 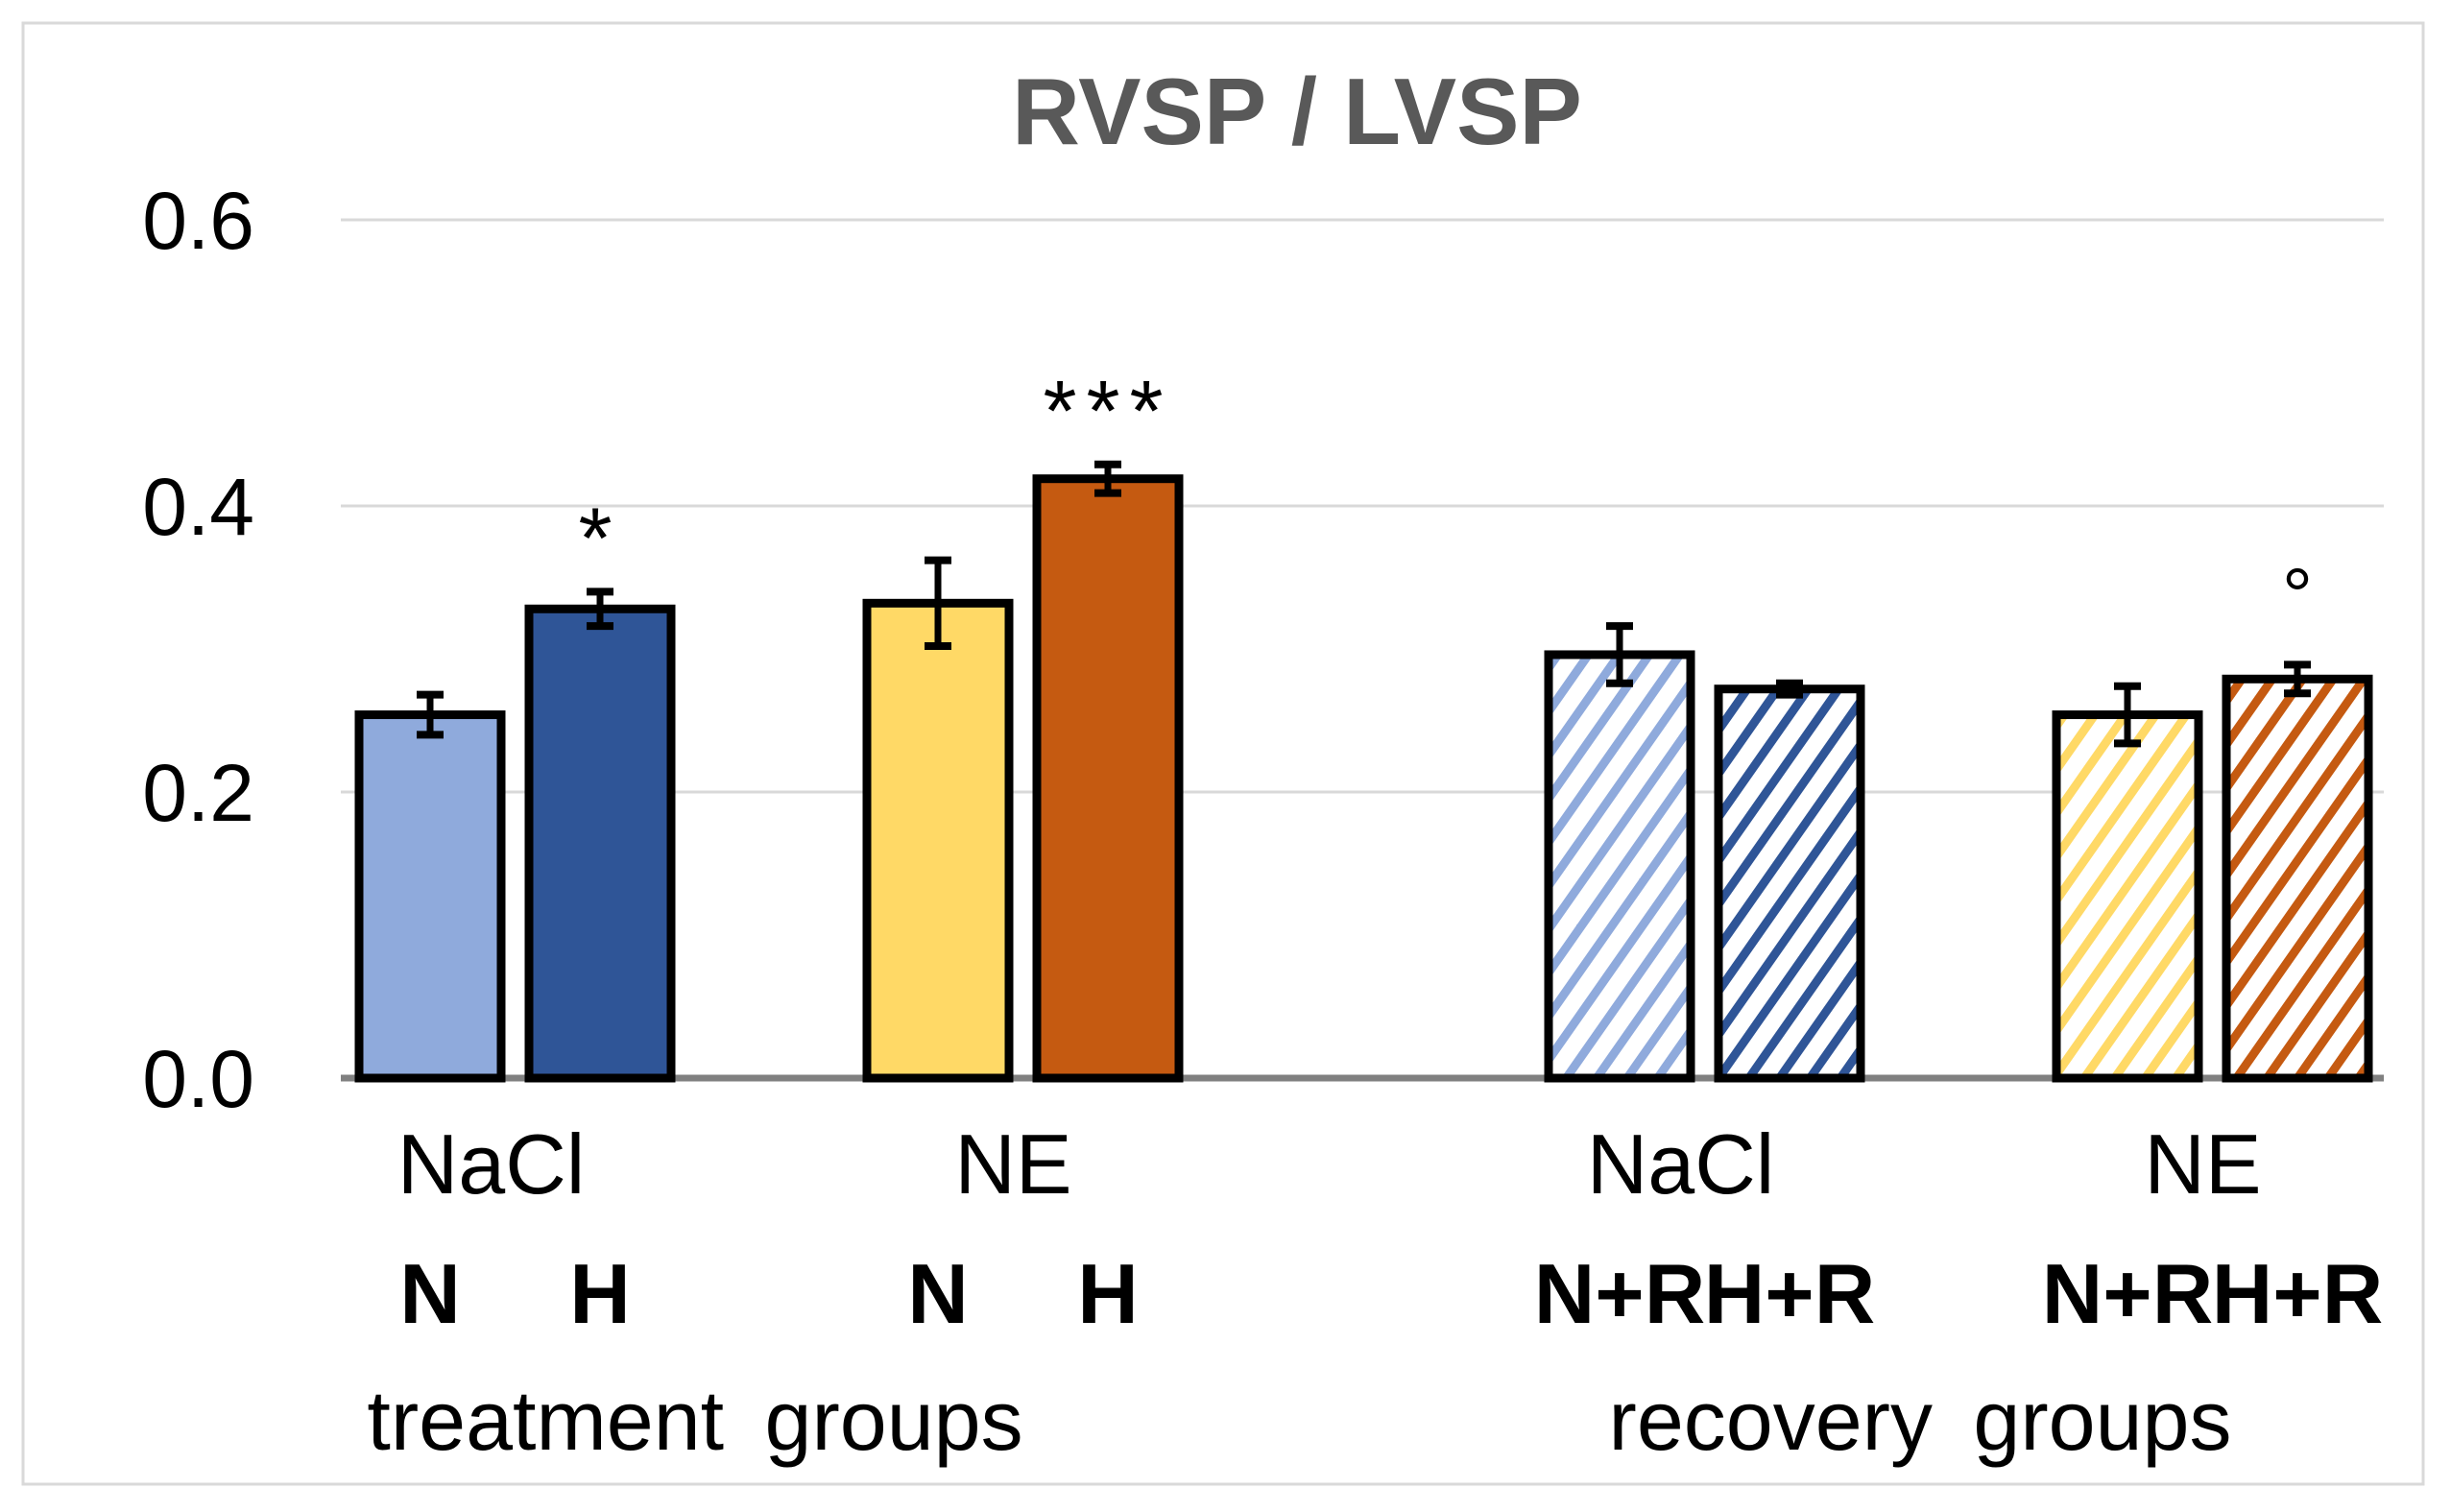 What do you see at coordinates (1297, 111) in the screenshot?
I see `chart-title: RVSP / LVSP` at bounding box center [1297, 111].